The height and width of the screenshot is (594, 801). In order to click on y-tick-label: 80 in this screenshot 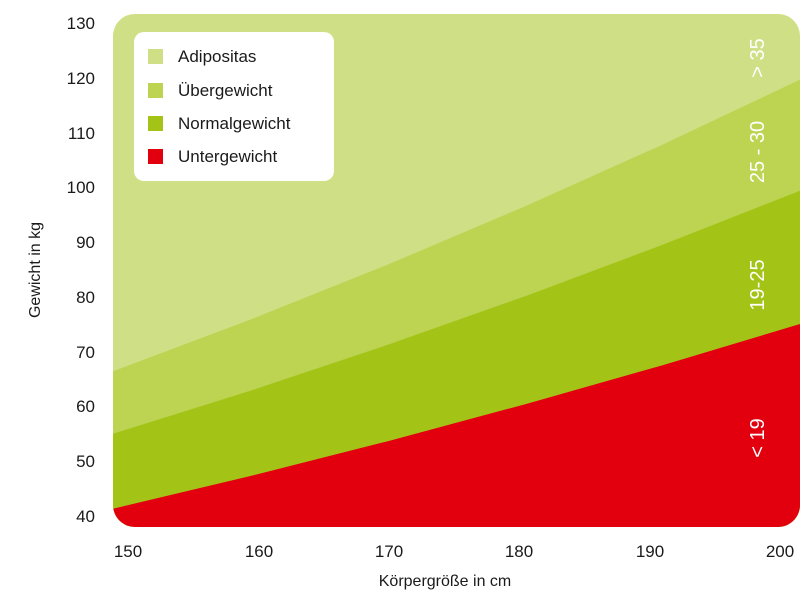, I will do `click(85, 297)`.